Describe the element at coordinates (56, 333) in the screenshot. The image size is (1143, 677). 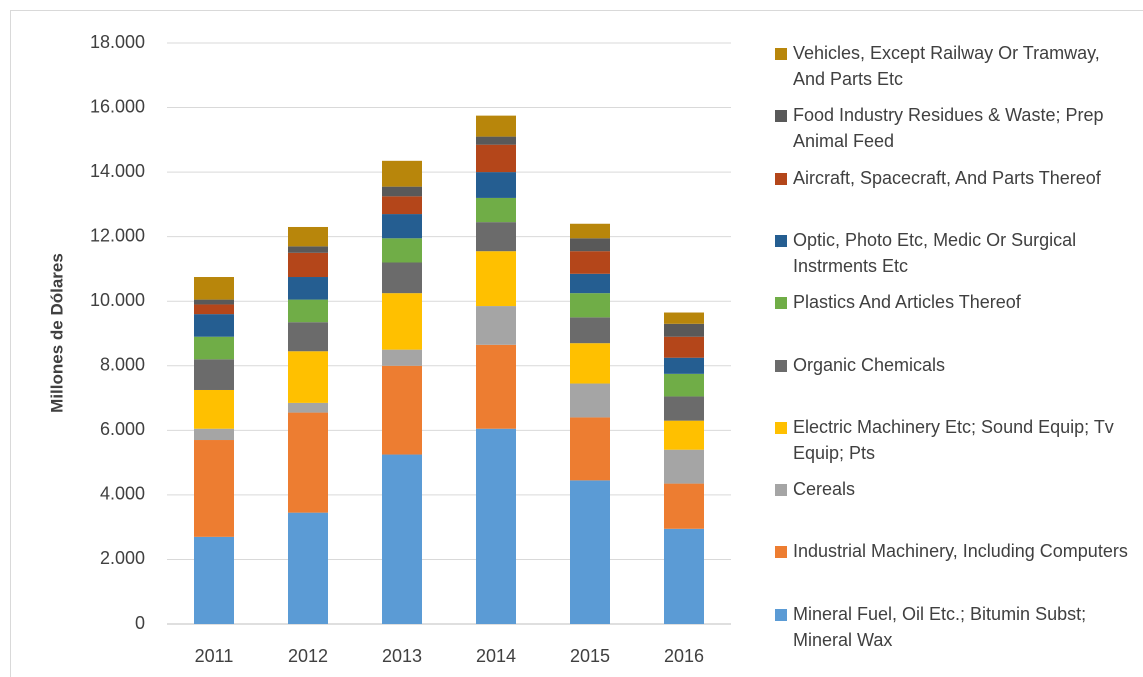
I see `y-axis-title: Millones de Dólares` at that location.